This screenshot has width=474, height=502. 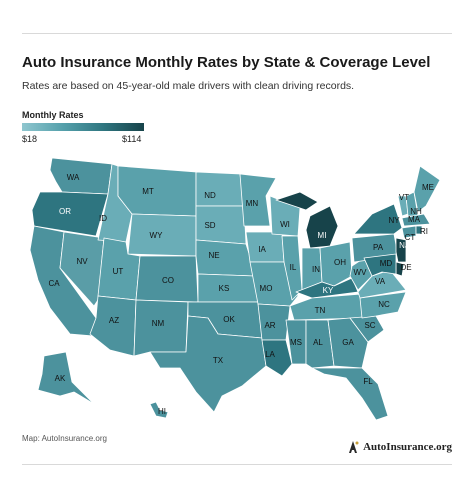 What do you see at coordinates (158, 323) in the screenshot?
I see `state-label-nm: NM` at bounding box center [158, 323].